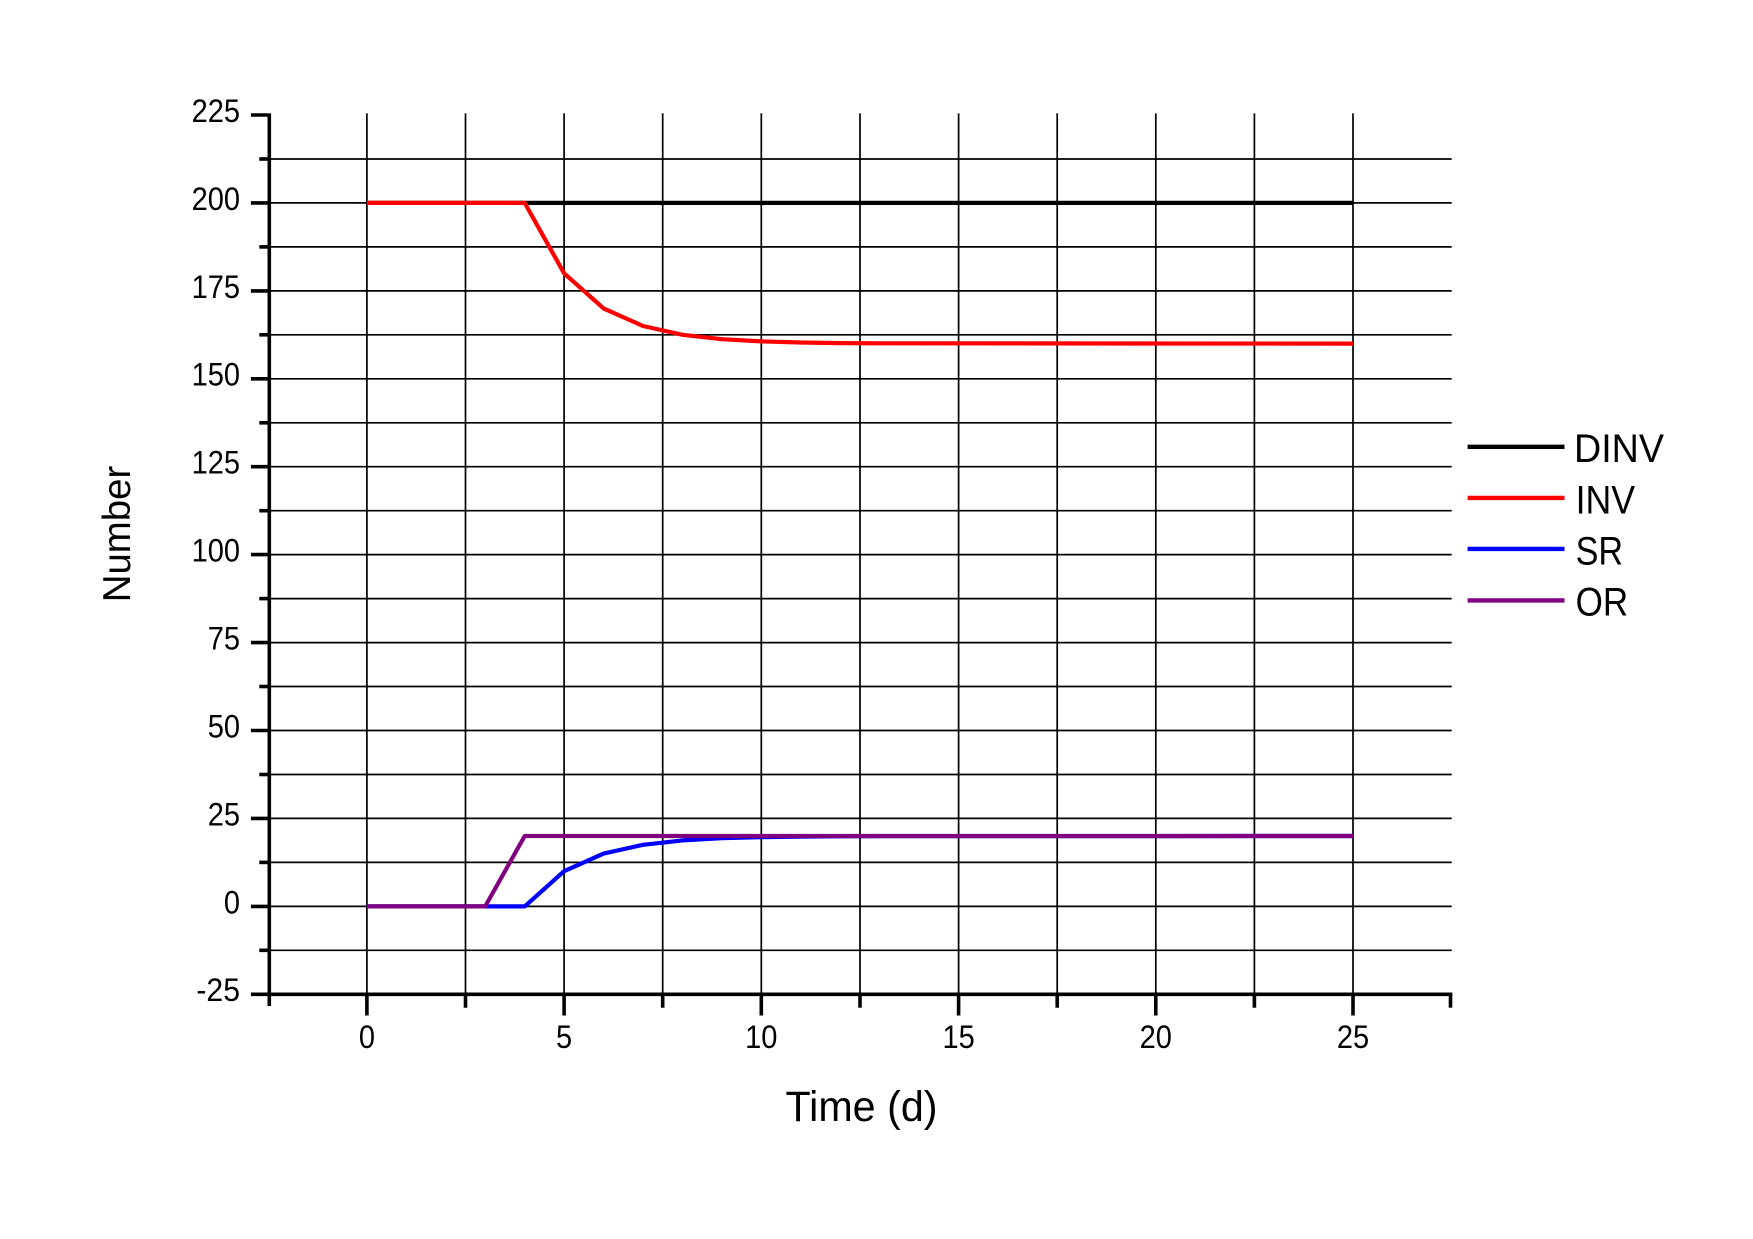 This screenshot has width=1753, height=1239. I want to click on svg-text: 20, so click(1156, 1037).